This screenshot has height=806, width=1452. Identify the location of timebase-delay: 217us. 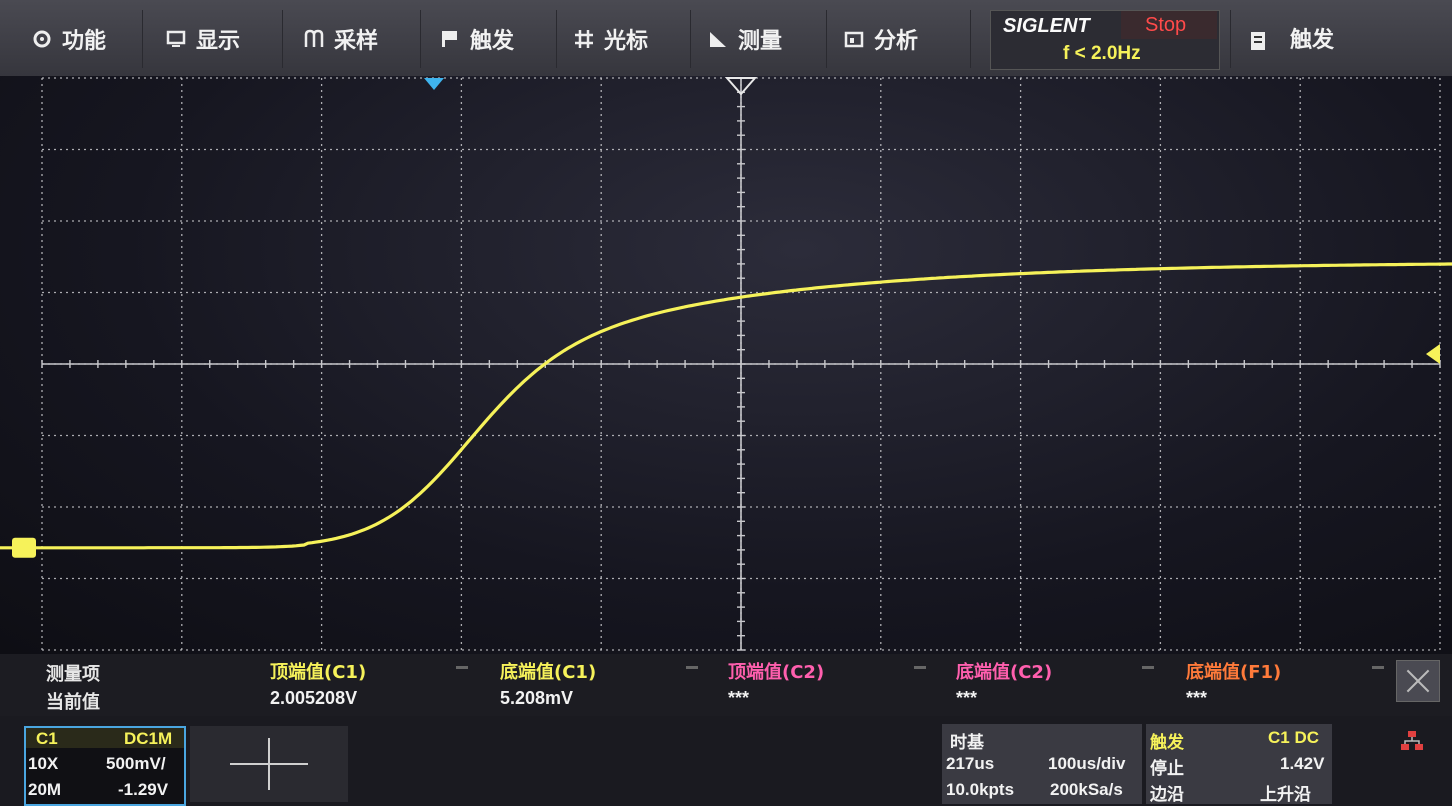
(970, 763).